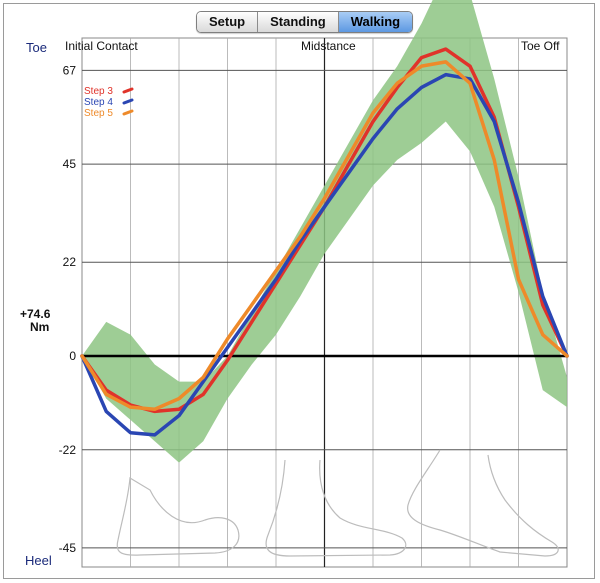  What do you see at coordinates (336, 508) in the screenshot?
I see `foot-midstance` at bounding box center [336, 508].